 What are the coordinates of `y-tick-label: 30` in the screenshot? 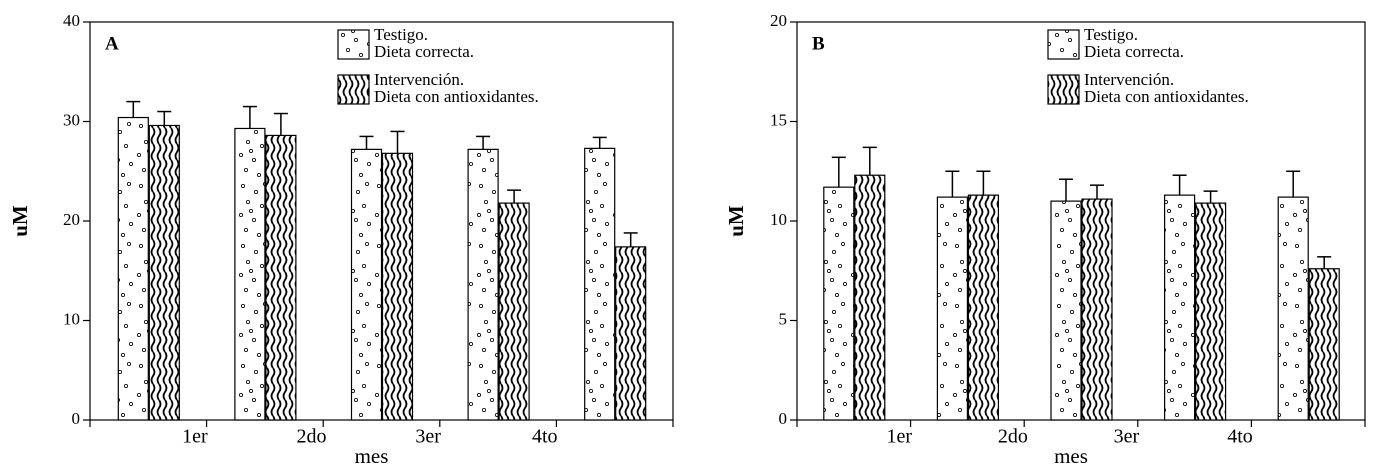 It's located at (71, 119).